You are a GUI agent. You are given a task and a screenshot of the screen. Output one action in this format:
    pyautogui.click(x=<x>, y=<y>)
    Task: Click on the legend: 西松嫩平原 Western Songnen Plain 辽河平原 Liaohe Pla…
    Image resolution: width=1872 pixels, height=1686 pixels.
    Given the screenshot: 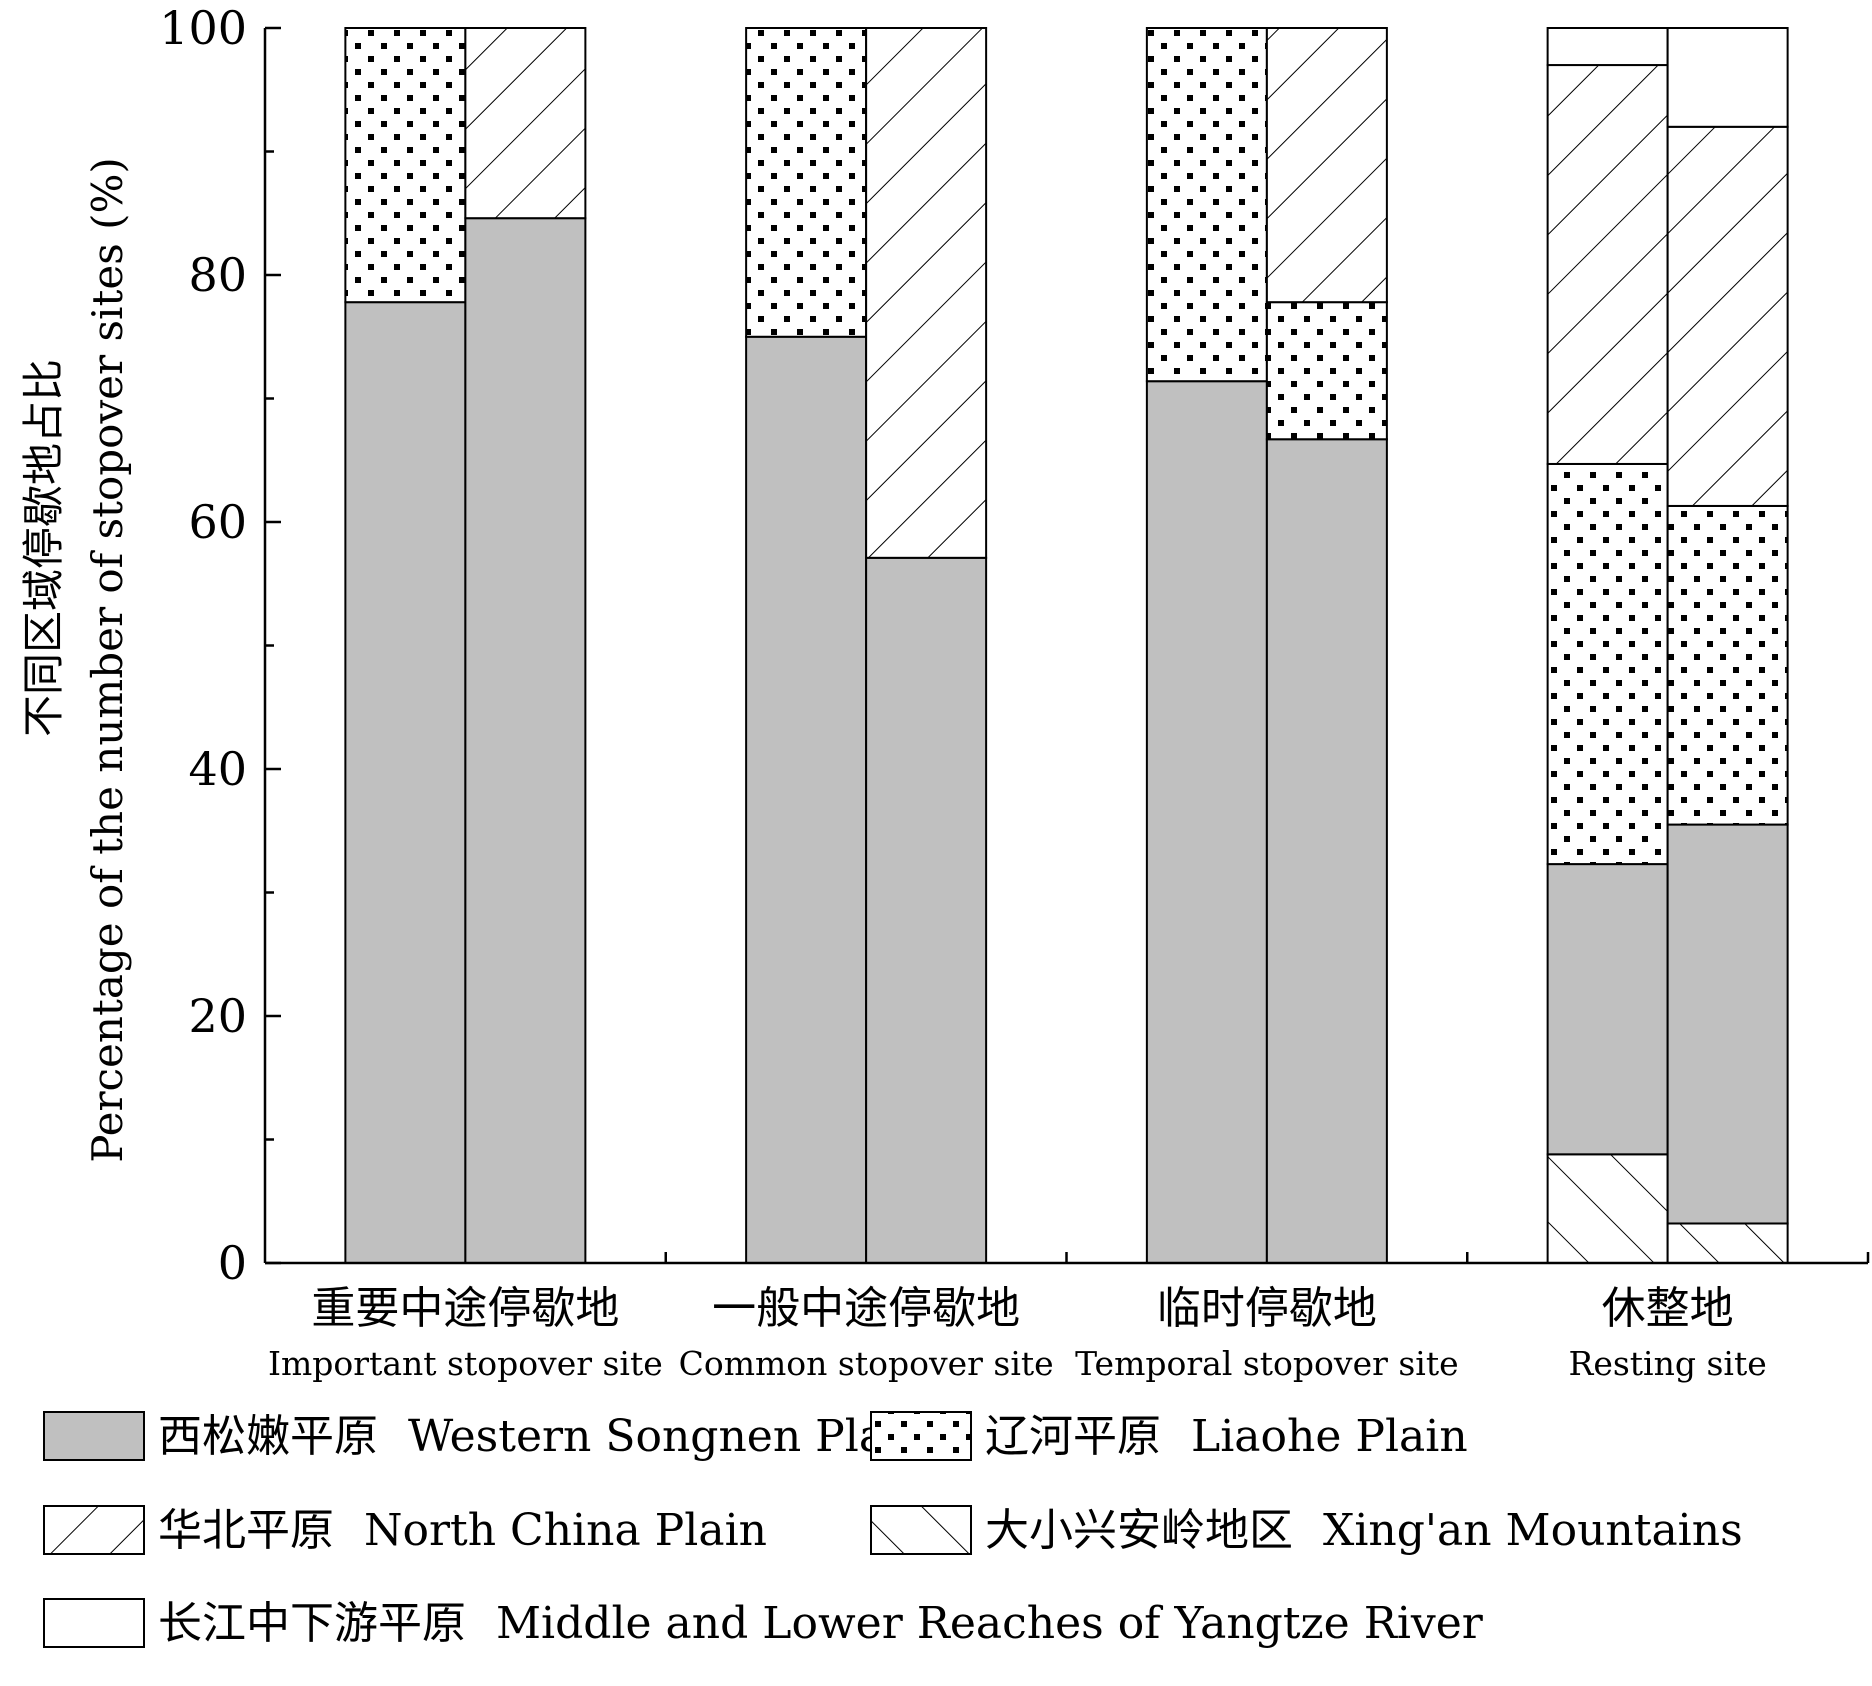 What is the action you would take?
    pyautogui.click(x=893, y=1530)
    